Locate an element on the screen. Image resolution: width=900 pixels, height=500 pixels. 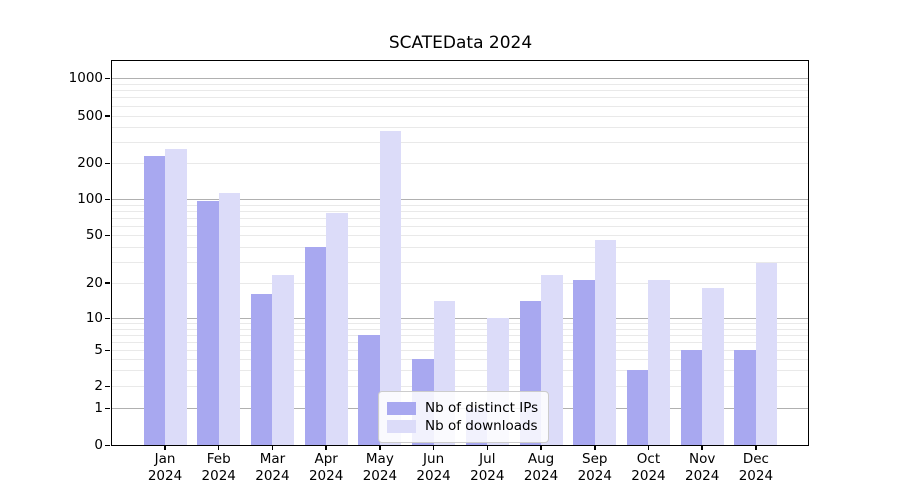
x-tick-year-aug: 2024 is located at coordinates (541, 476).